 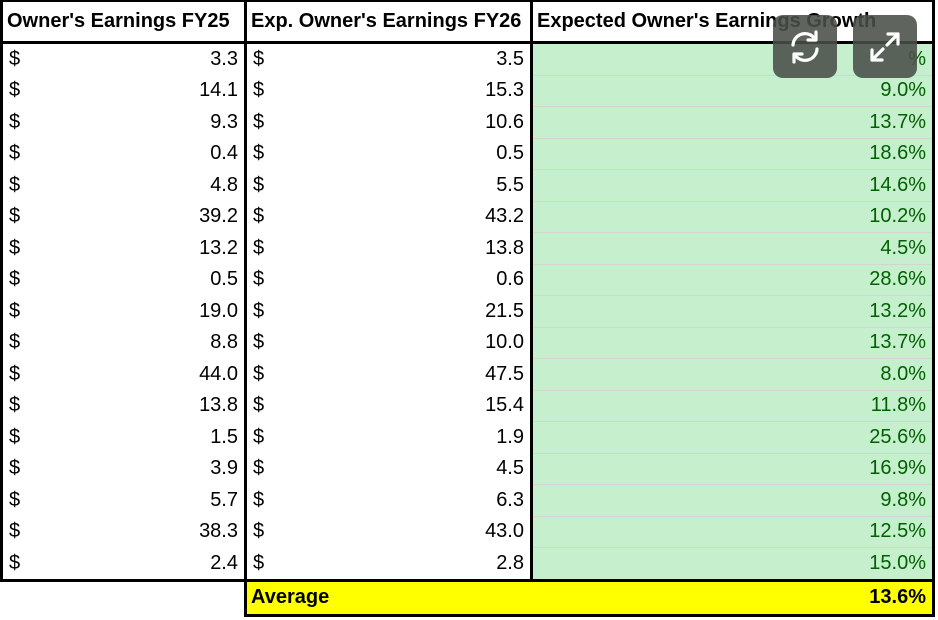 I want to click on fy25-cell: $0.4, so click(x=123, y=154).